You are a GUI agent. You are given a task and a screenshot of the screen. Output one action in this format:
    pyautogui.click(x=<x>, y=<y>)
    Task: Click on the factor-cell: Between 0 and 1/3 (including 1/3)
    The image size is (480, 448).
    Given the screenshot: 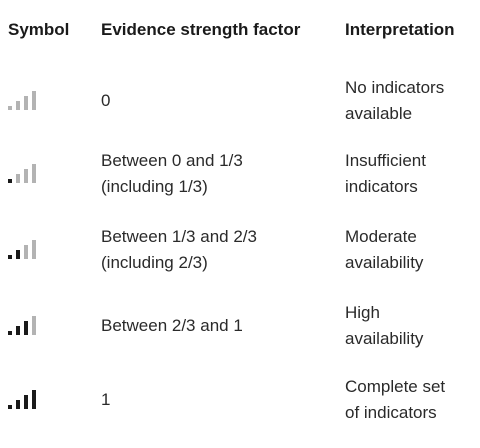 What is the action you would take?
    pyautogui.click(x=218, y=174)
    